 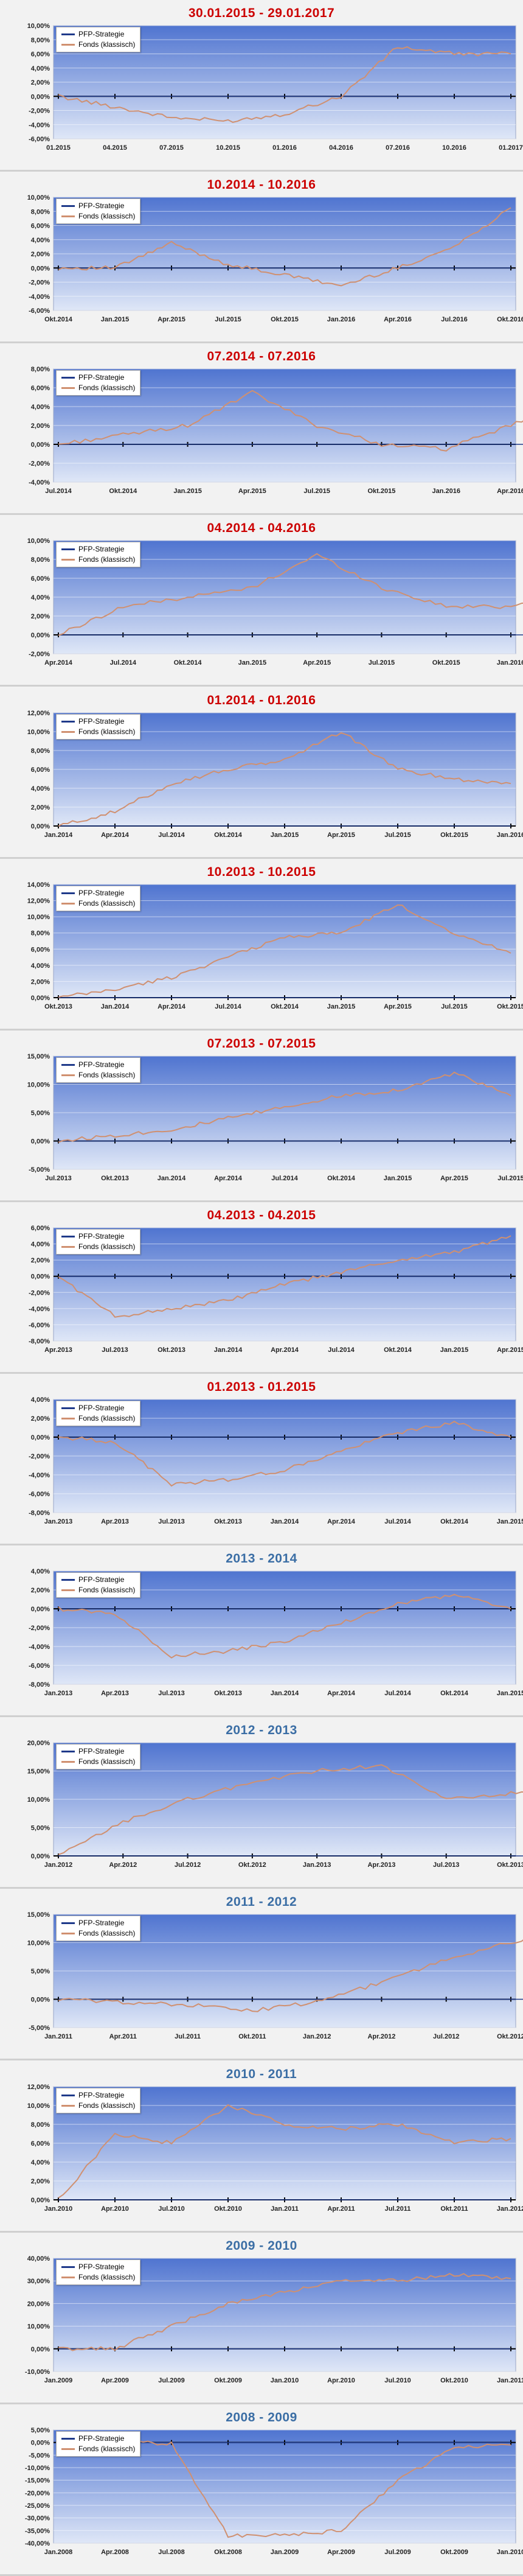 I want to click on x-tick-label: Jan.2012, so click(x=58, y=1865).